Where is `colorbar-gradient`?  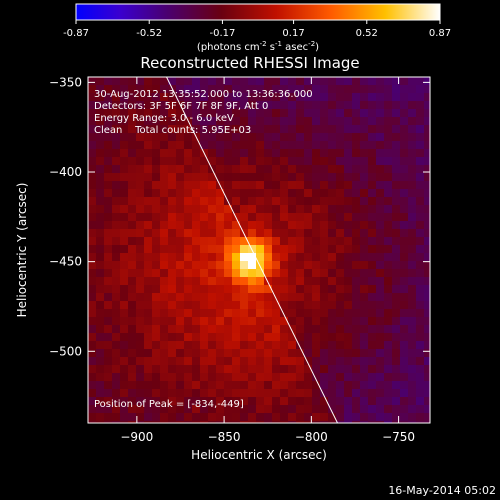
colorbar-gradient is located at coordinates (258, 12).